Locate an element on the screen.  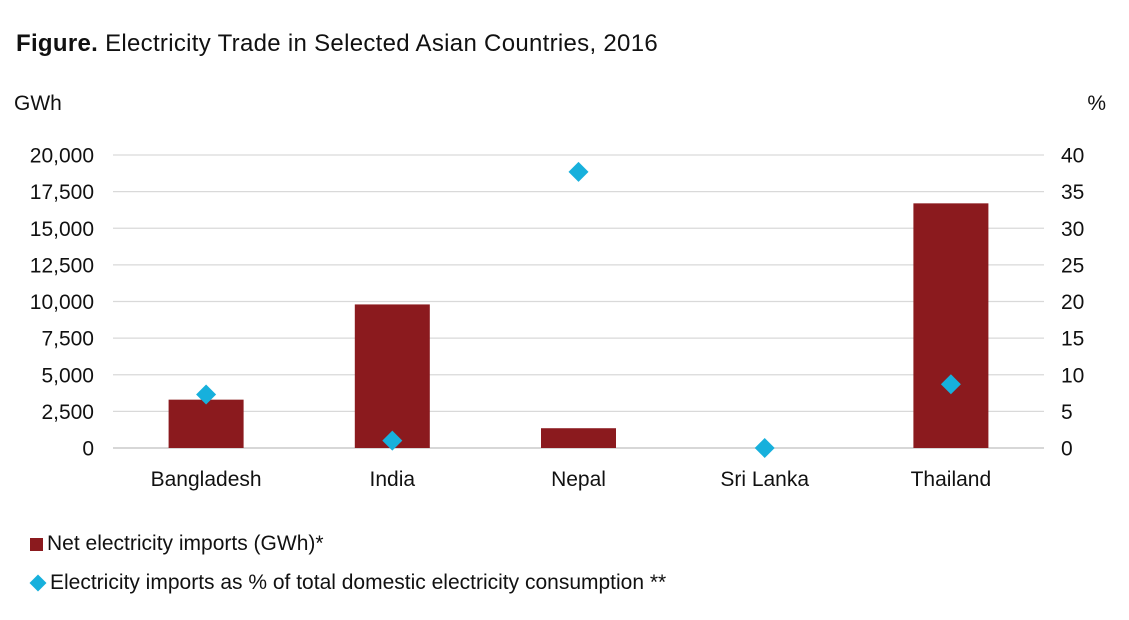
y-left-tick-label: 0 is located at coordinates (88, 449).